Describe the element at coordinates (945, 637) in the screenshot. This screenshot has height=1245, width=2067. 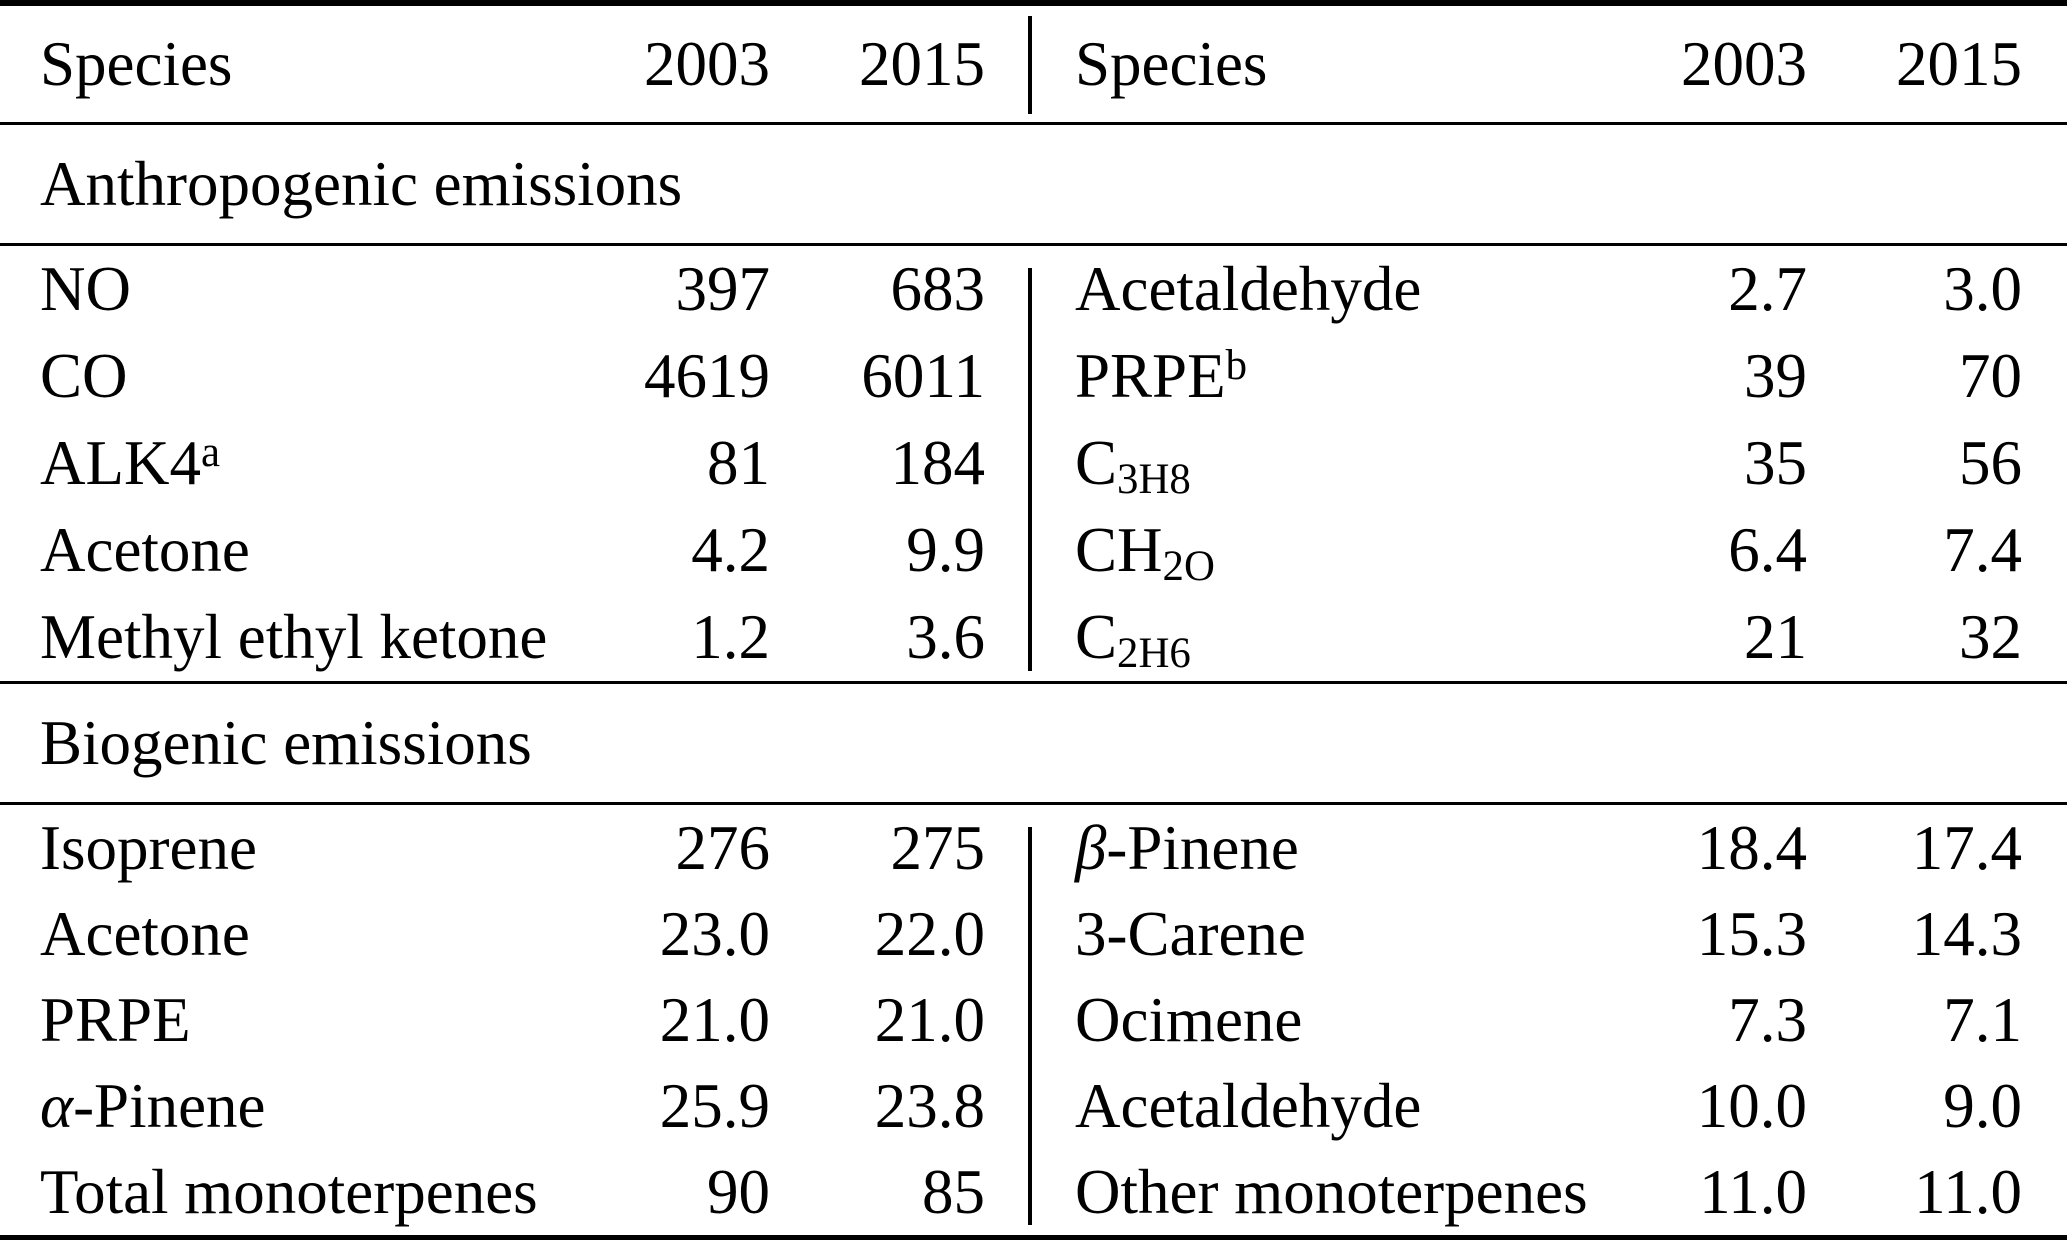
I see `value-2015-left: 3.6` at that location.